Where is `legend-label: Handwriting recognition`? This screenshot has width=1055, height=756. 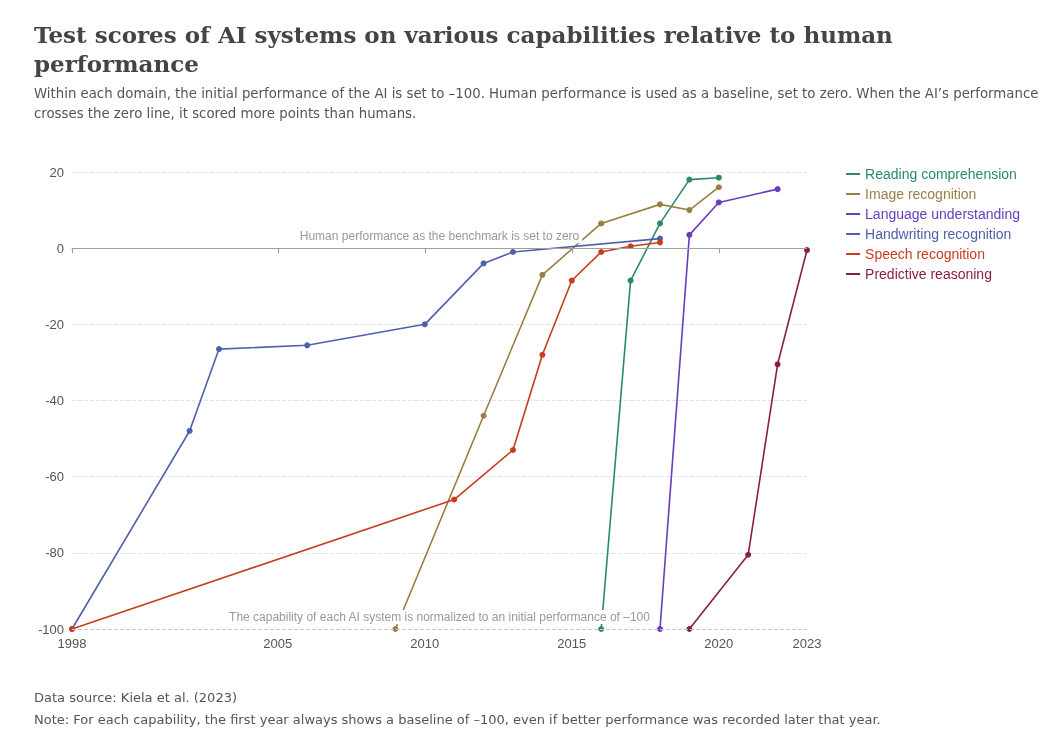
legend-label: Handwriting recognition is located at coordinates (938, 234).